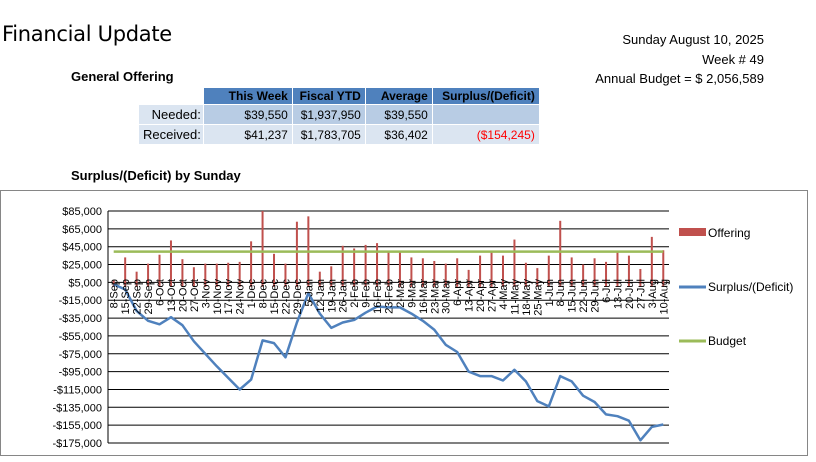 The image size is (816, 462). I want to click on legend-label: Surplus/(Deficit), so click(750, 287).